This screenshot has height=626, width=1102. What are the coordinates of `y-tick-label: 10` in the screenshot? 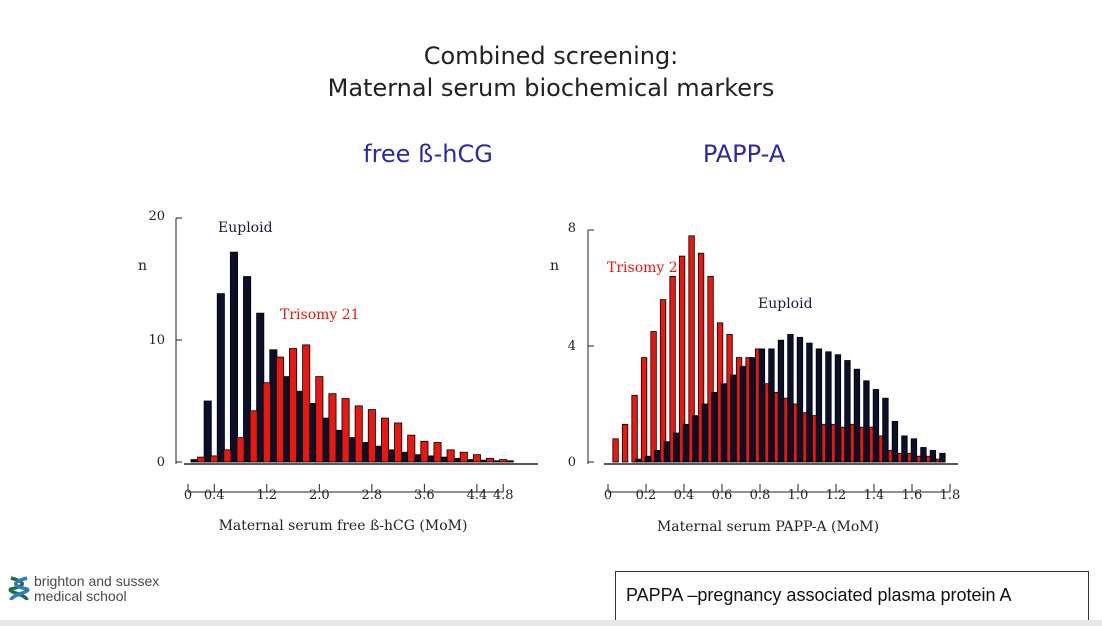 It's located at (156, 340).